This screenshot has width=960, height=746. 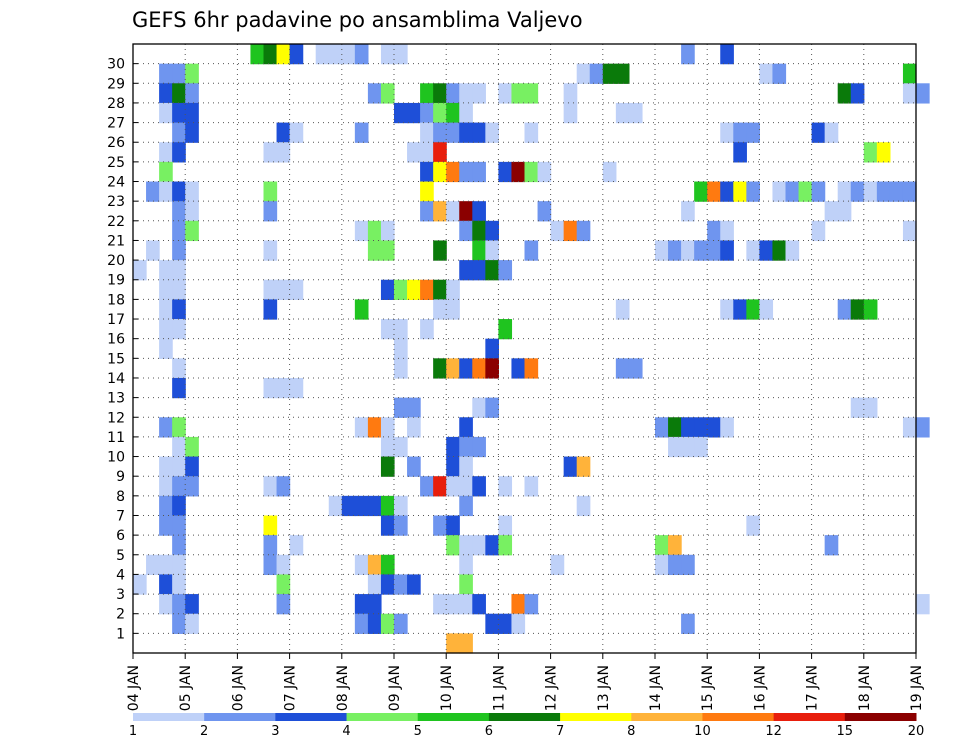 What do you see at coordinates (116, 418) in the screenshot?
I see `y-tick-label: 12` at bounding box center [116, 418].